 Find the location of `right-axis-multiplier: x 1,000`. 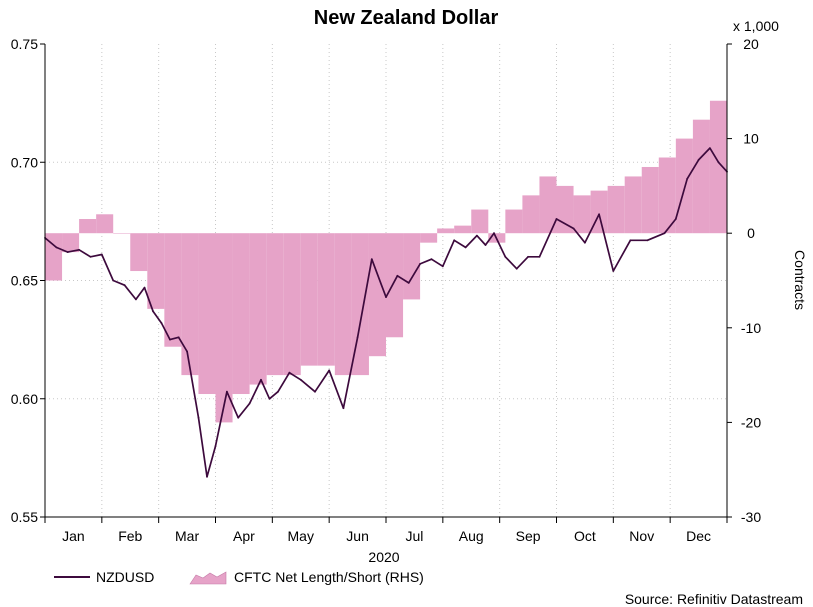

right-axis-multiplier: x 1,000 is located at coordinates (756, 26).